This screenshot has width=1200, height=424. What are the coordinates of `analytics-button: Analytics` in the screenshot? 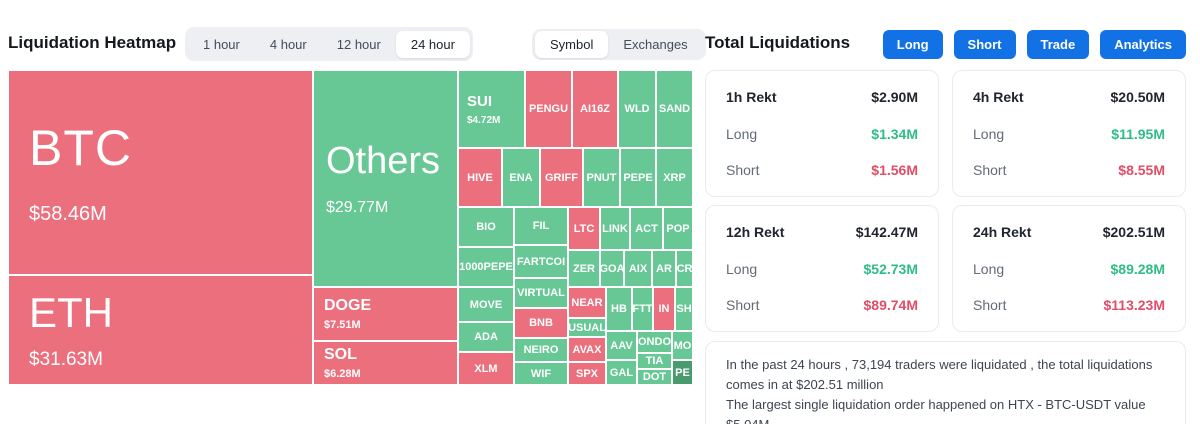 It's located at (1143, 44).